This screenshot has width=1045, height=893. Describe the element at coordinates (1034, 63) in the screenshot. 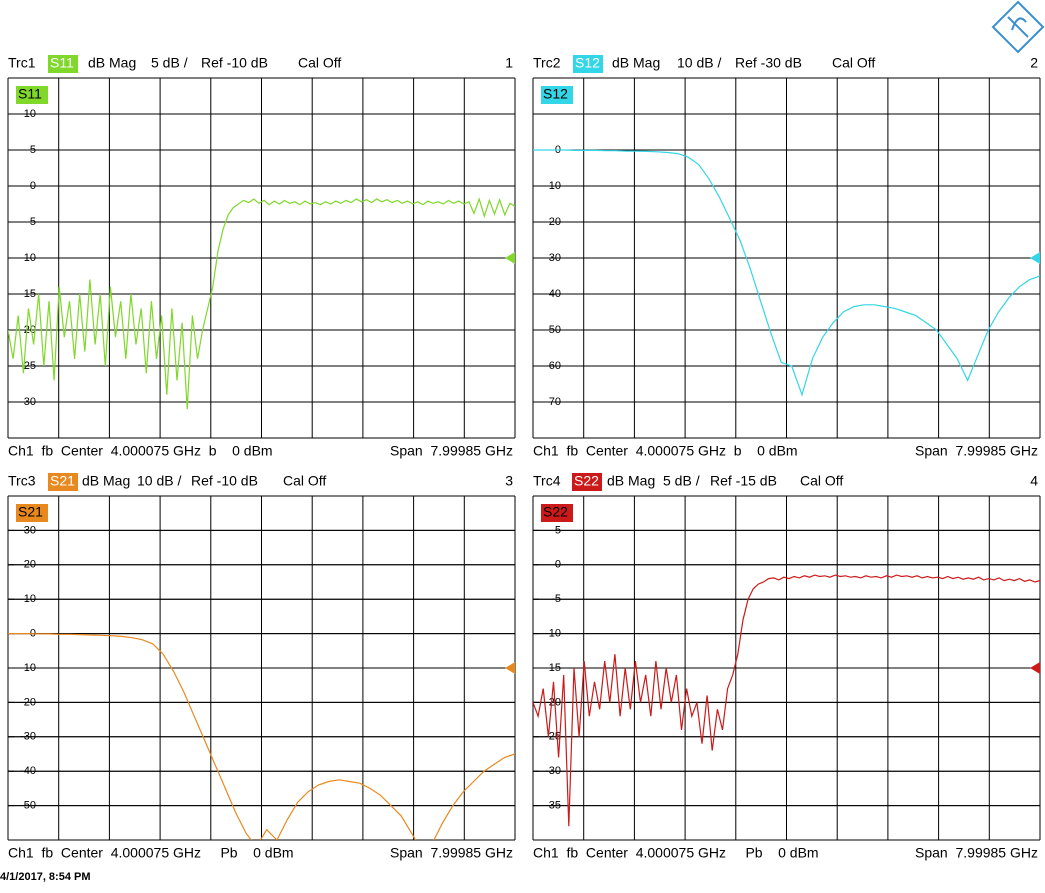

I see `diagram-number: 2` at that location.